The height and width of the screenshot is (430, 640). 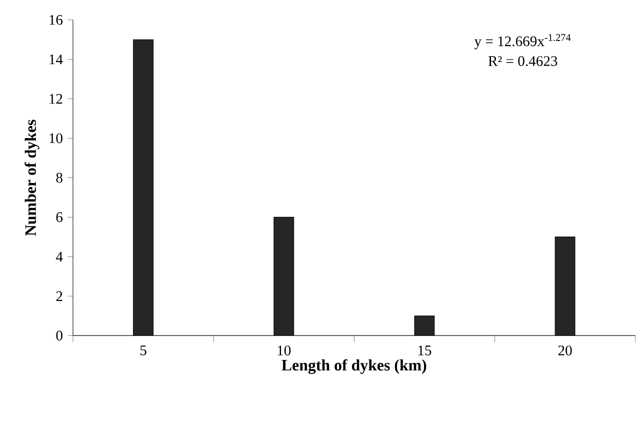 I want to click on y-axis-title: Number of dykes, so click(x=32, y=178).